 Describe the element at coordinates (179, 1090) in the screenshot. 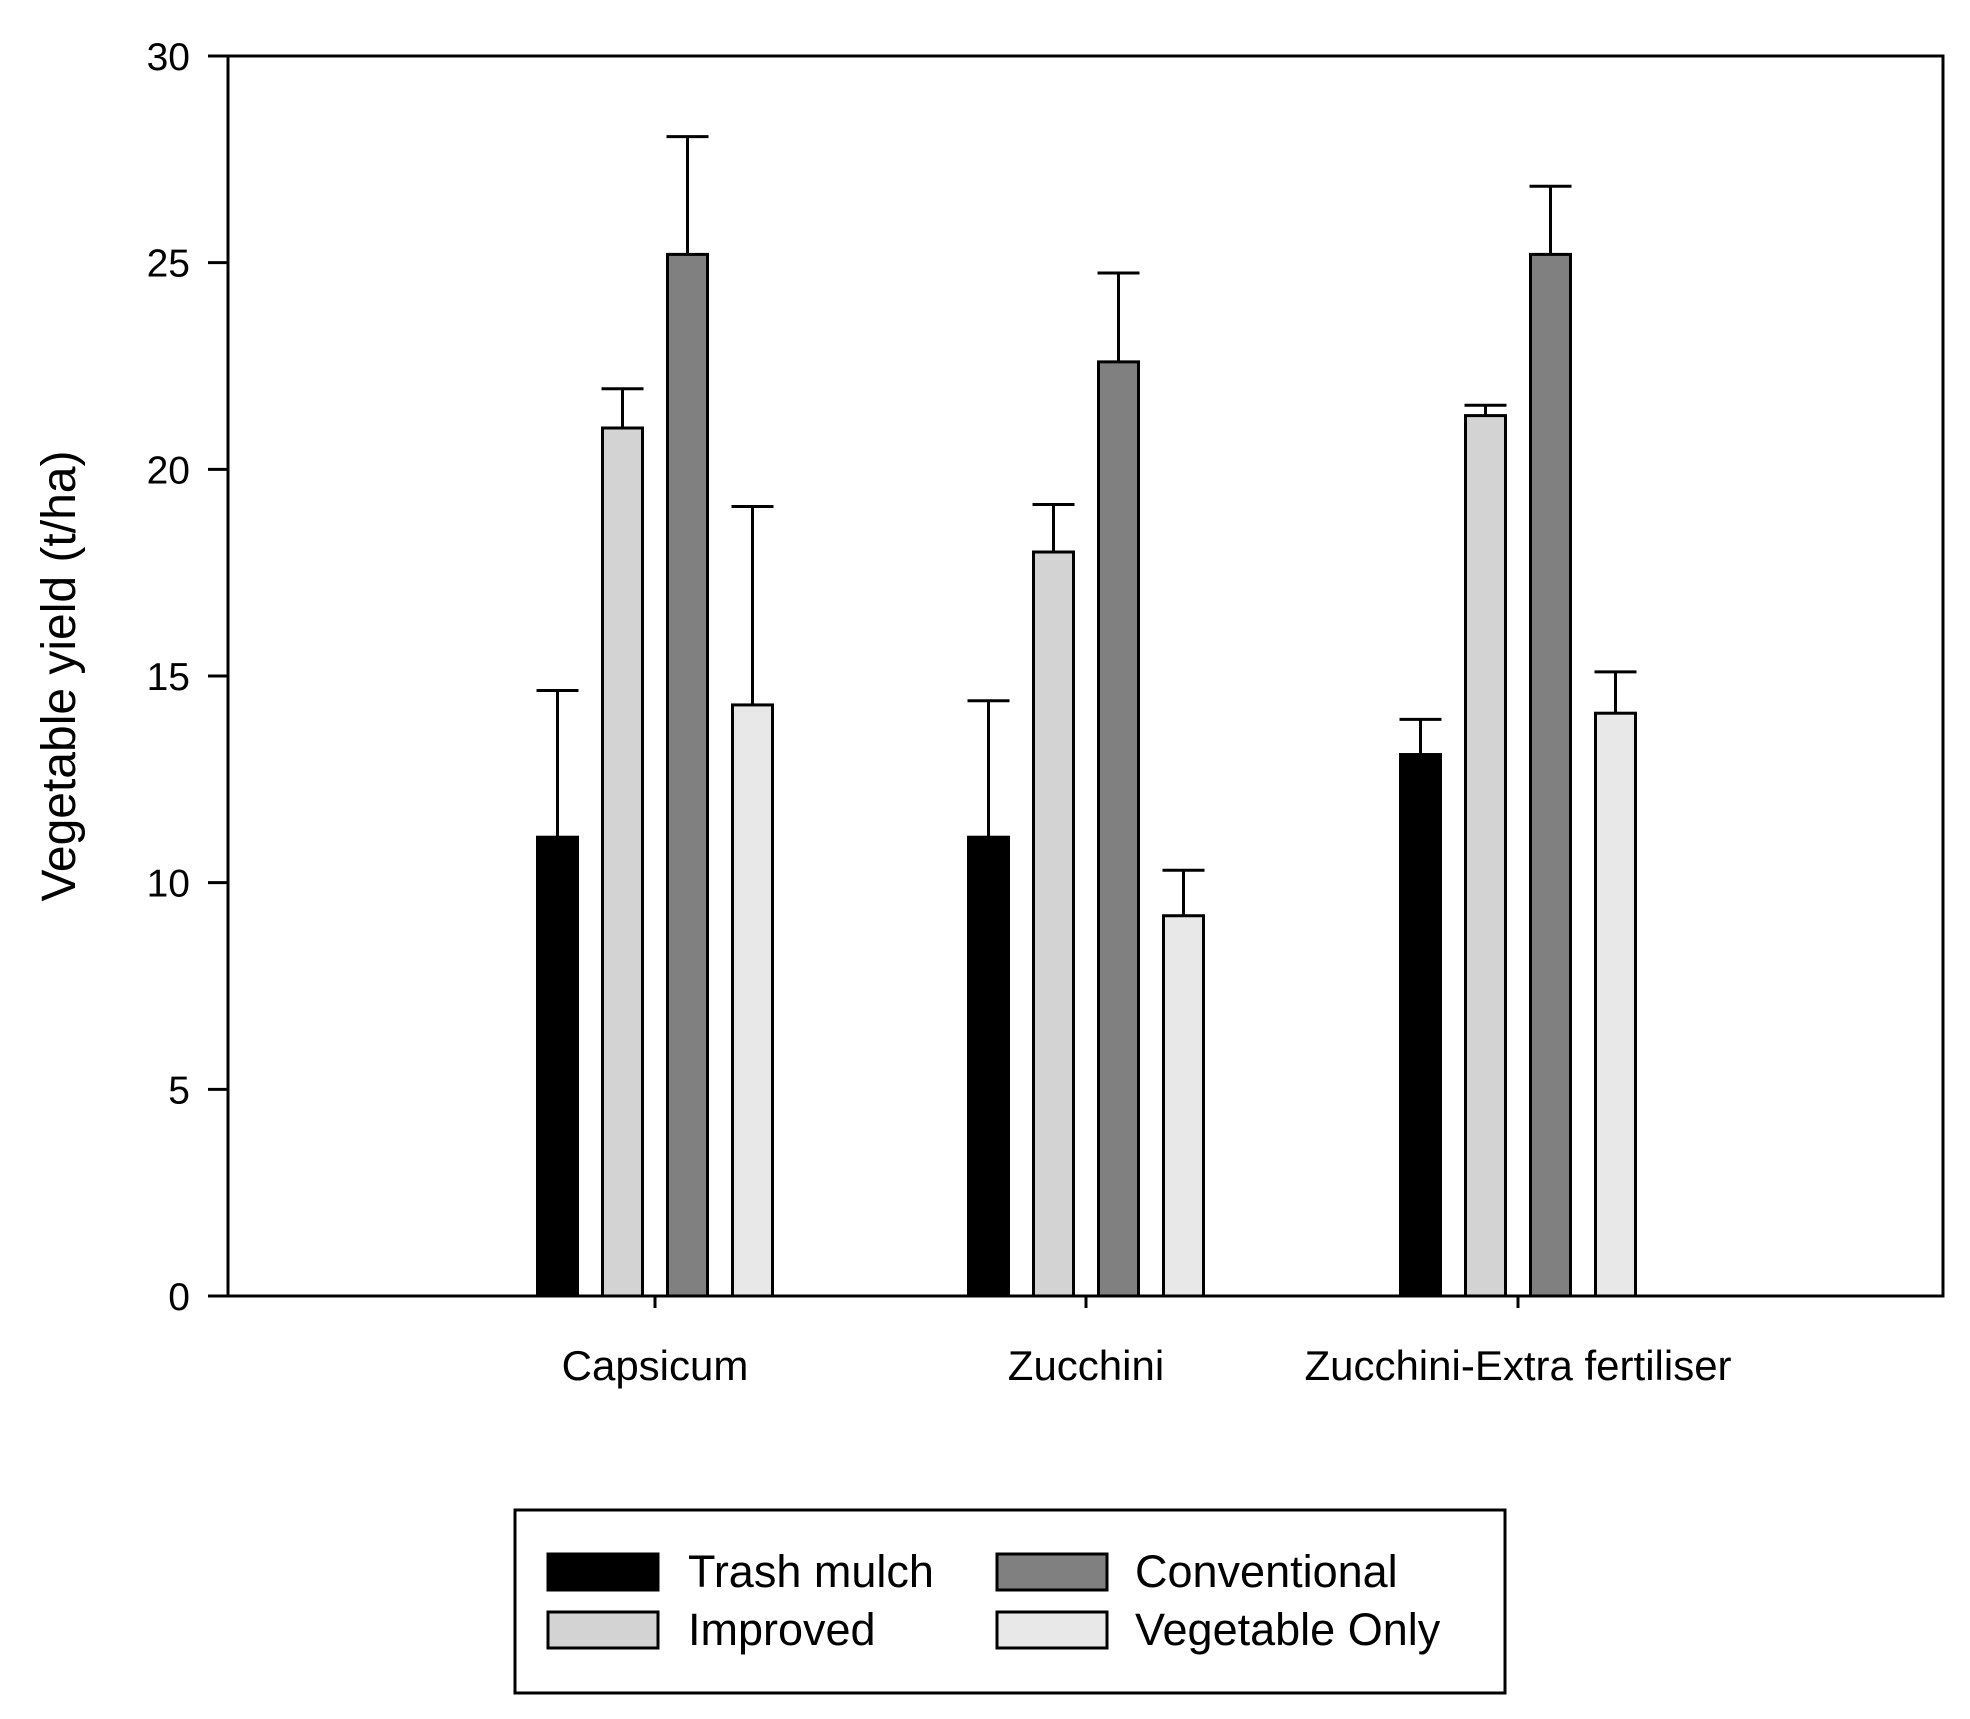

I see `y-tick-label: 5` at that location.